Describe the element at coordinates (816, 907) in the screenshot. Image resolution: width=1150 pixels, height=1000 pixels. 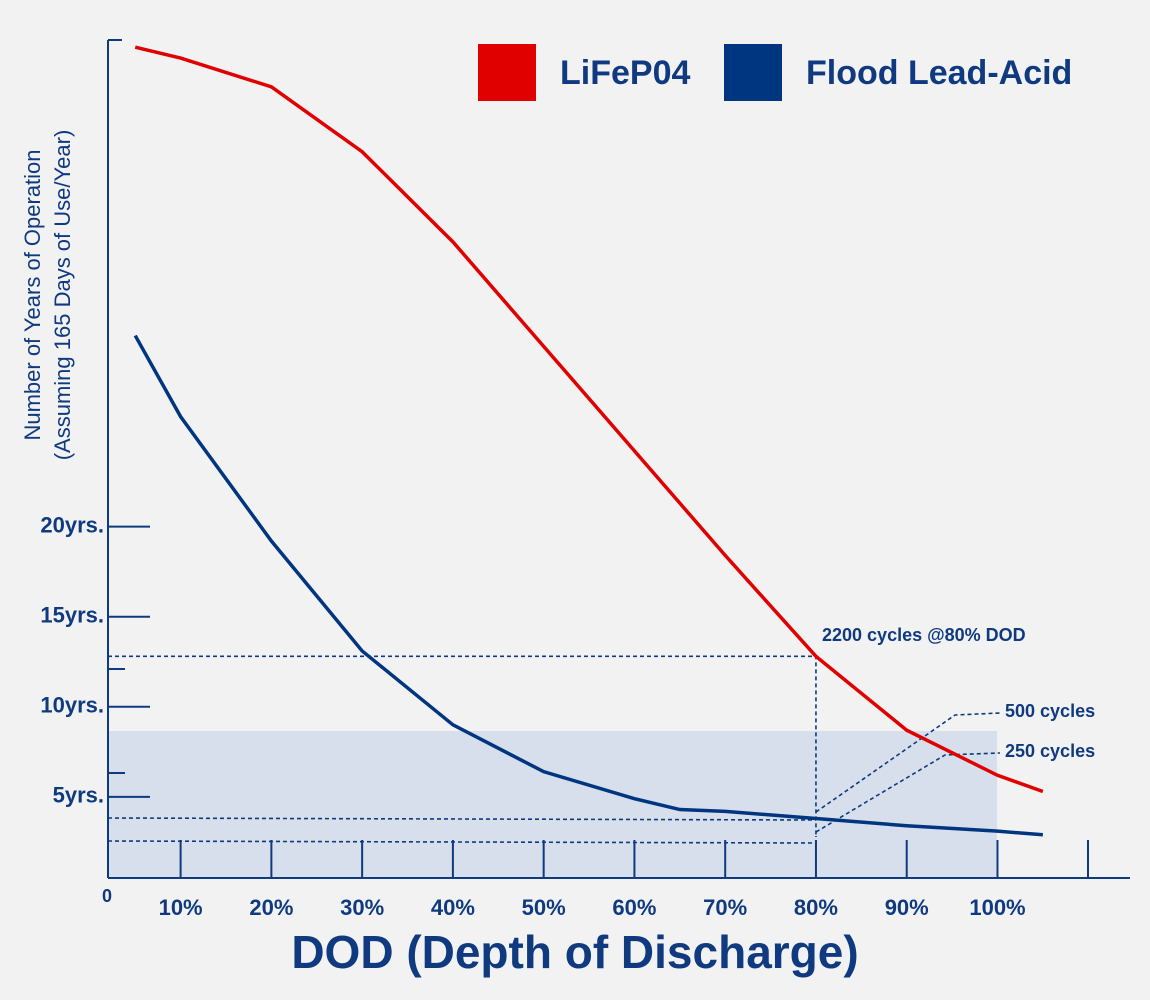
I see `x-tick-label: 80%` at that location.